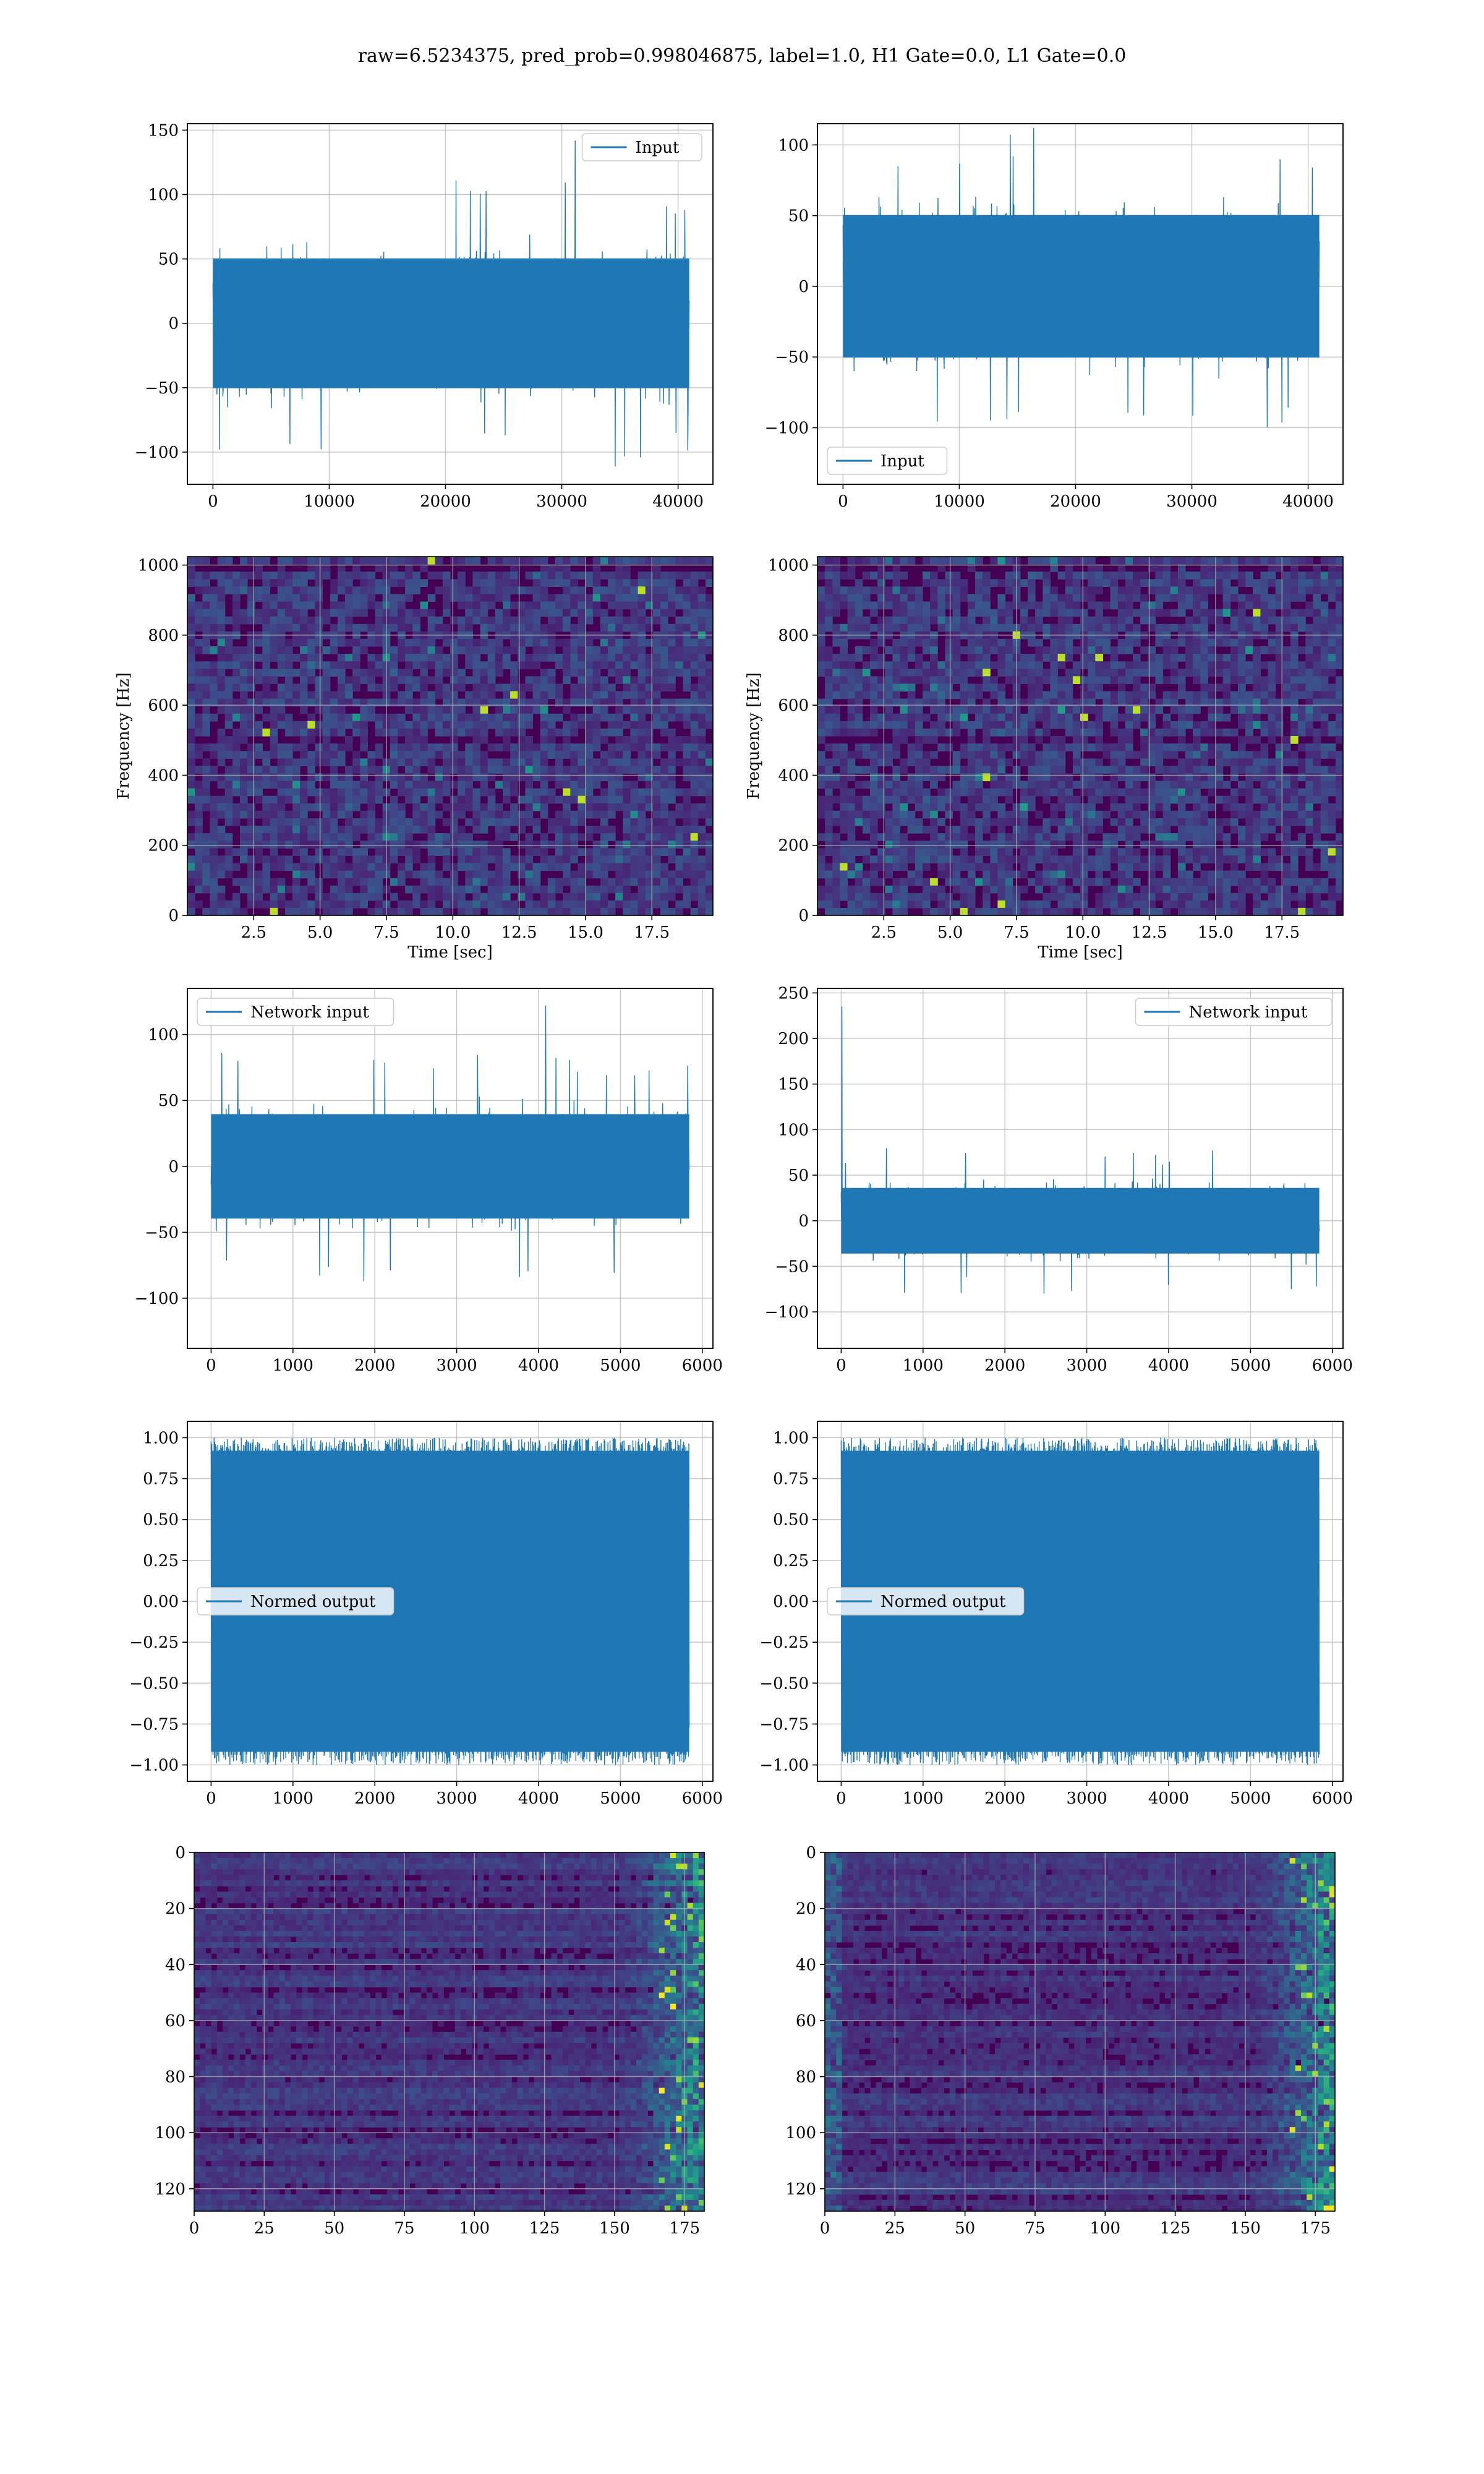 The width and height of the screenshot is (1484, 2474). What do you see at coordinates (641, 147) in the screenshot?
I see `legend-box` at bounding box center [641, 147].